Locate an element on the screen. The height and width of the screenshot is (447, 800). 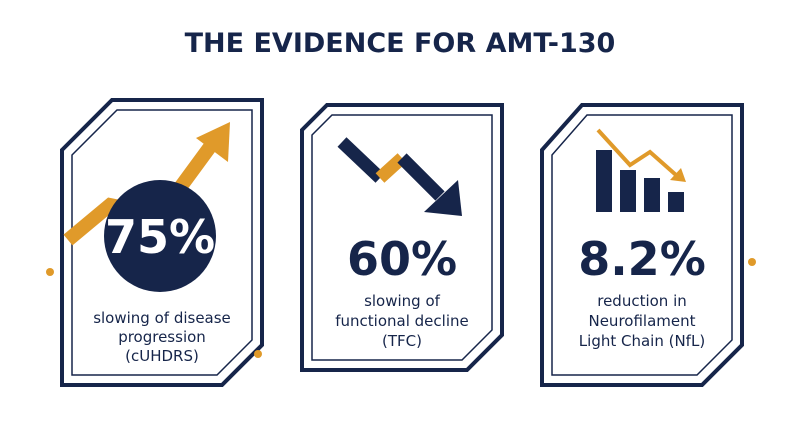
description-line: (cUHDRS) is located at coordinates (162, 356).